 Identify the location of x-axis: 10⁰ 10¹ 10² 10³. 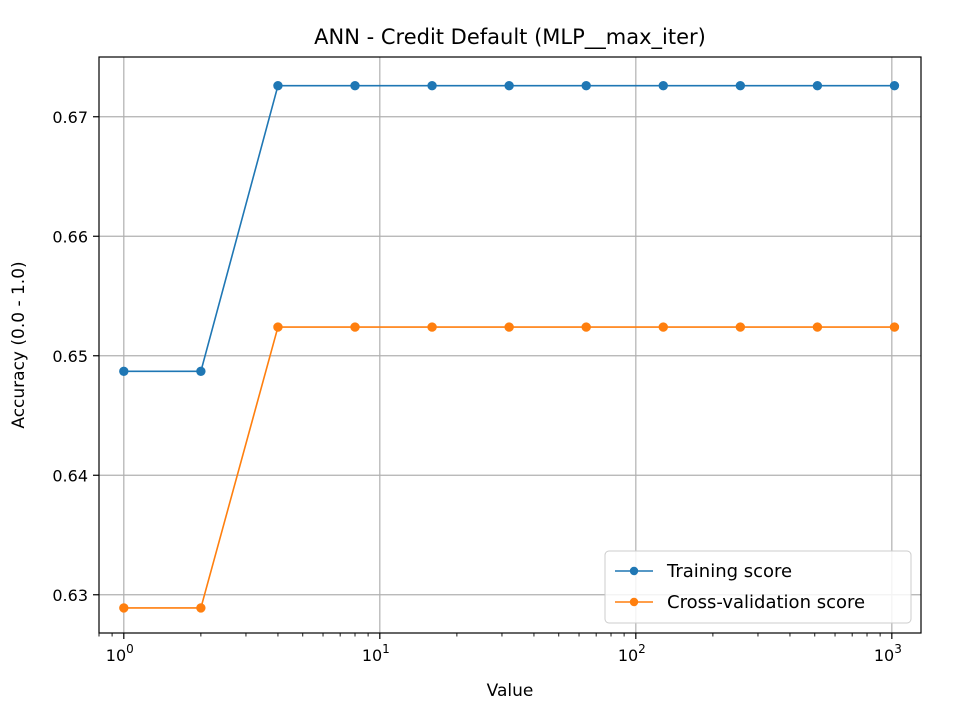
(500, 649).